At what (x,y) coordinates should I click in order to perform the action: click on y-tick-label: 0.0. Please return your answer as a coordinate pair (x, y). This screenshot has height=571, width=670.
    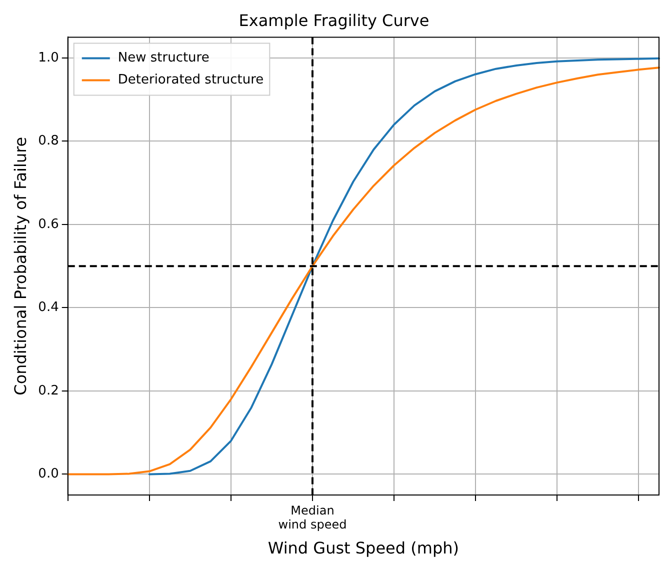
    Looking at the image, I should click on (48, 474).